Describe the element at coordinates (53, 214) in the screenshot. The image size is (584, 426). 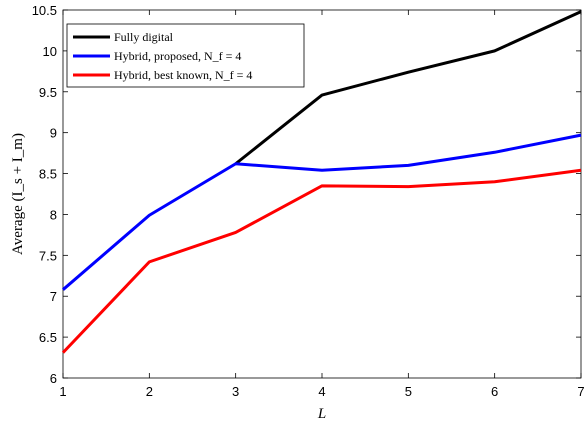
I see `y-tick-label: 8` at that location.